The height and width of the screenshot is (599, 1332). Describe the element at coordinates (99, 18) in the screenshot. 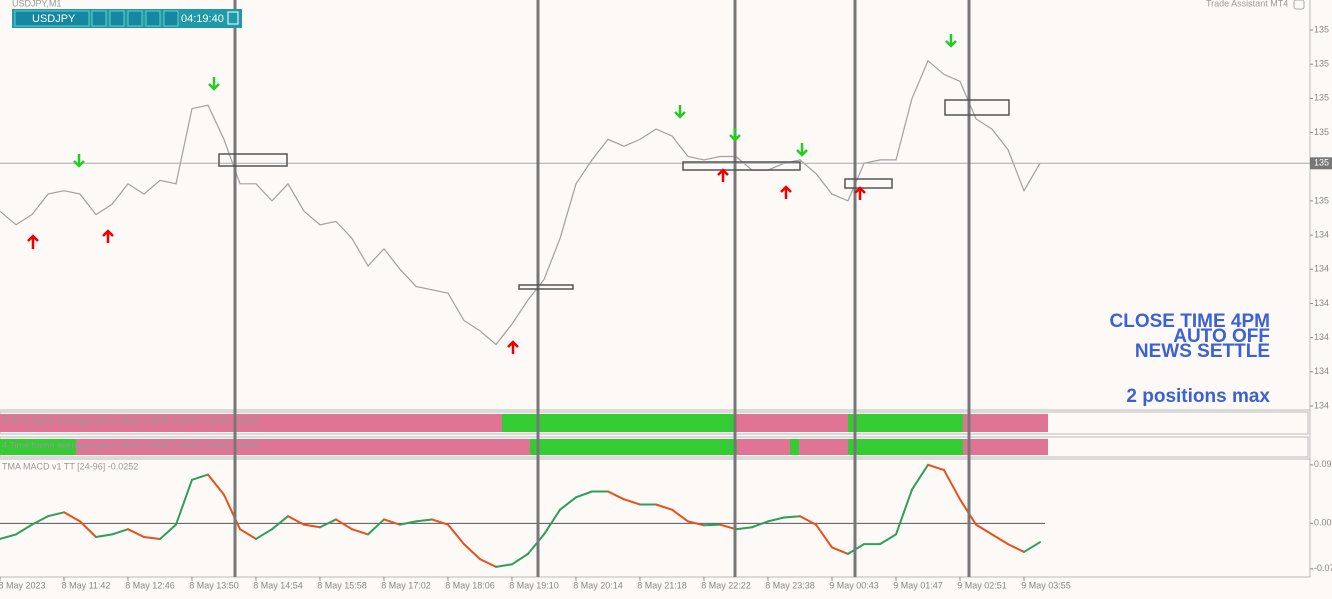

I see `screenshot-button` at that location.